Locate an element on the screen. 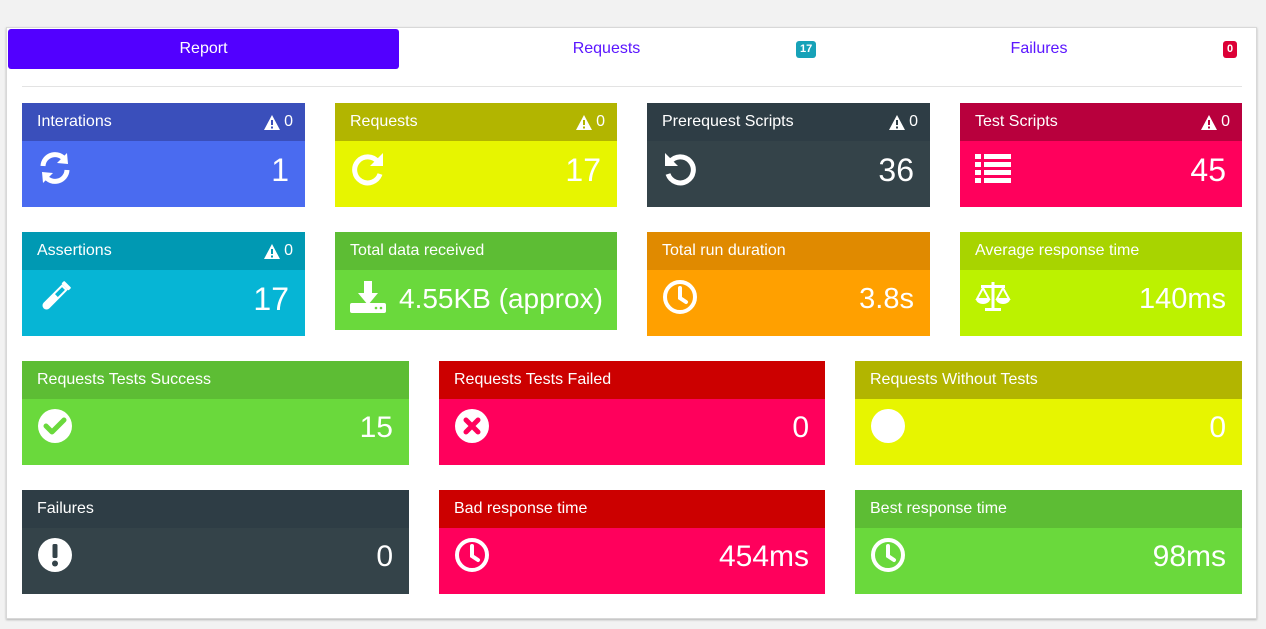 The width and height of the screenshot is (1266, 629). card-title: Average response time is located at coordinates (1057, 250).